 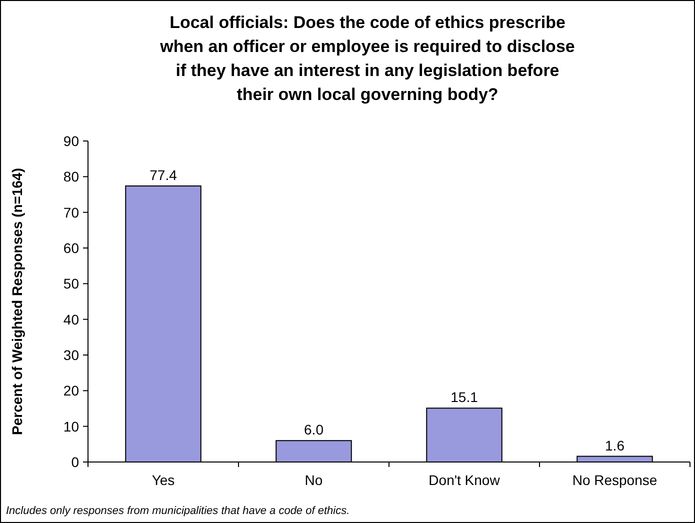 What do you see at coordinates (71, 248) in the screenshot?
I see `y-tick-label: 60` at bounding box center [71, 248].